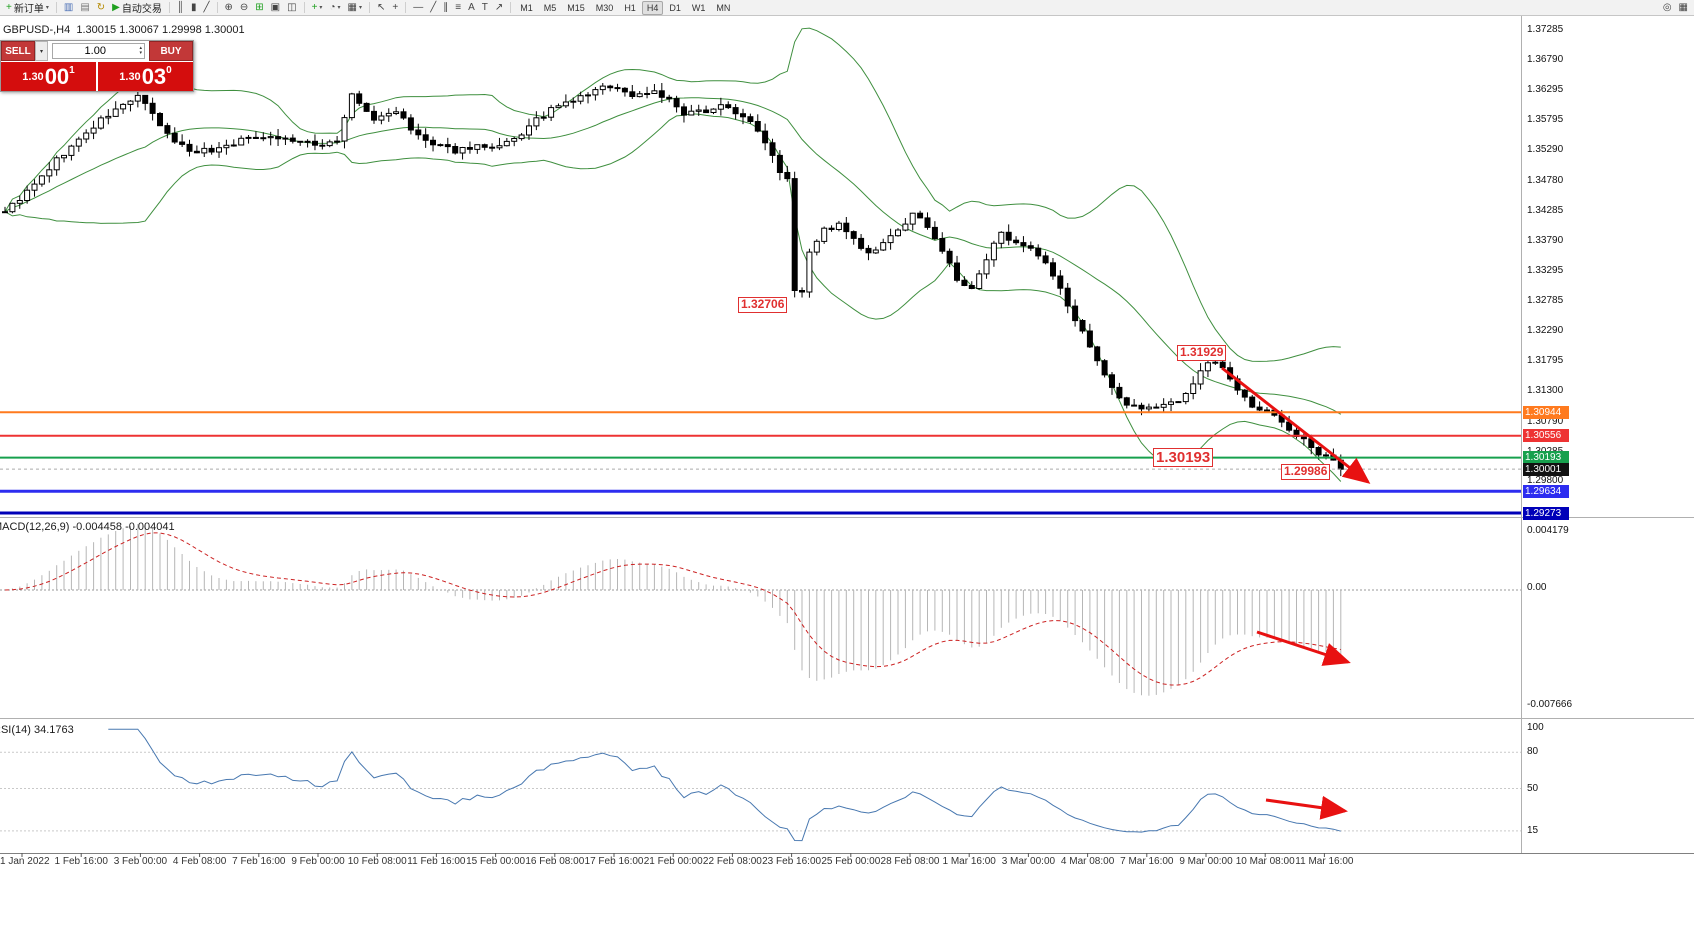 This screenshot has width=1694, height=938. Describe the element at coordinates (1546, 458) in the screenshot. I see `price-line-label: 1.30193` at that location.